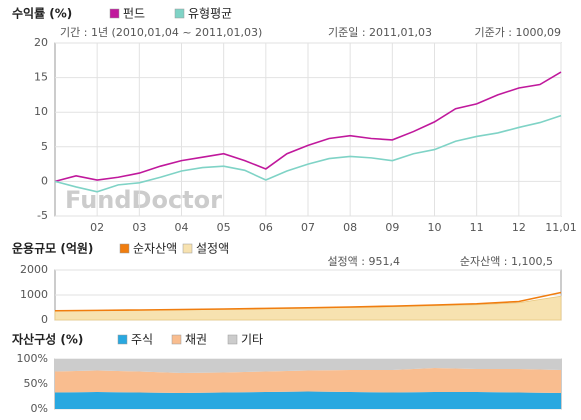 The image size is (581, 420). I want to click on y-tick-label: 100%, so click(32, 358).